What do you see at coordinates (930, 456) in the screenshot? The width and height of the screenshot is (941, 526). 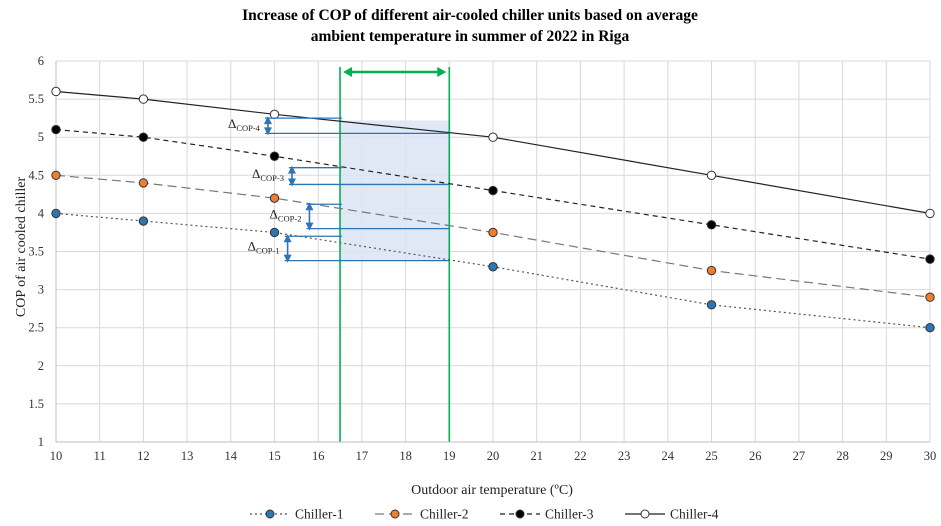 I see `x-tick-label: 30` at bounding box center [930, 456].